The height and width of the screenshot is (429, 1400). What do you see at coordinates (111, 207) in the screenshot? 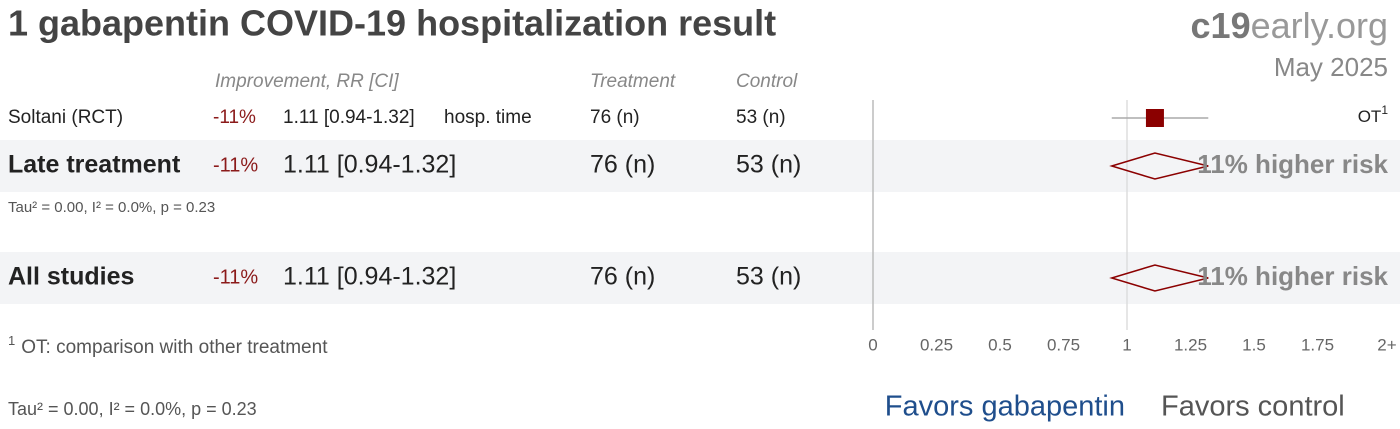
I see `group-stats: Tau² = 0.00, I² = 0.0%, p = 0.23` at bounding box center [111, 207].